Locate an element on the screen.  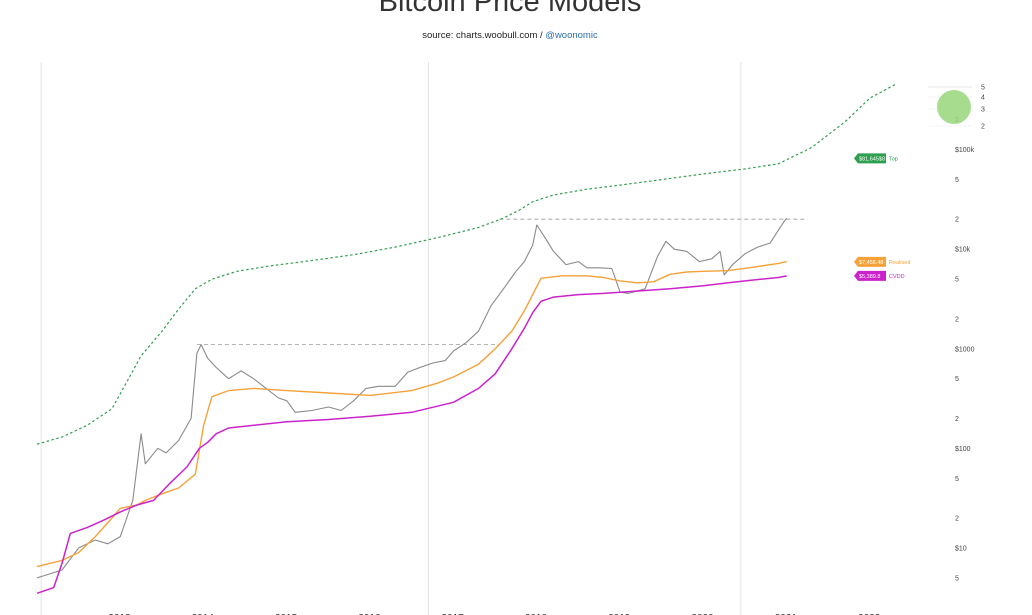
x-tick-label: 2019 is located at coordinates (619, 614).